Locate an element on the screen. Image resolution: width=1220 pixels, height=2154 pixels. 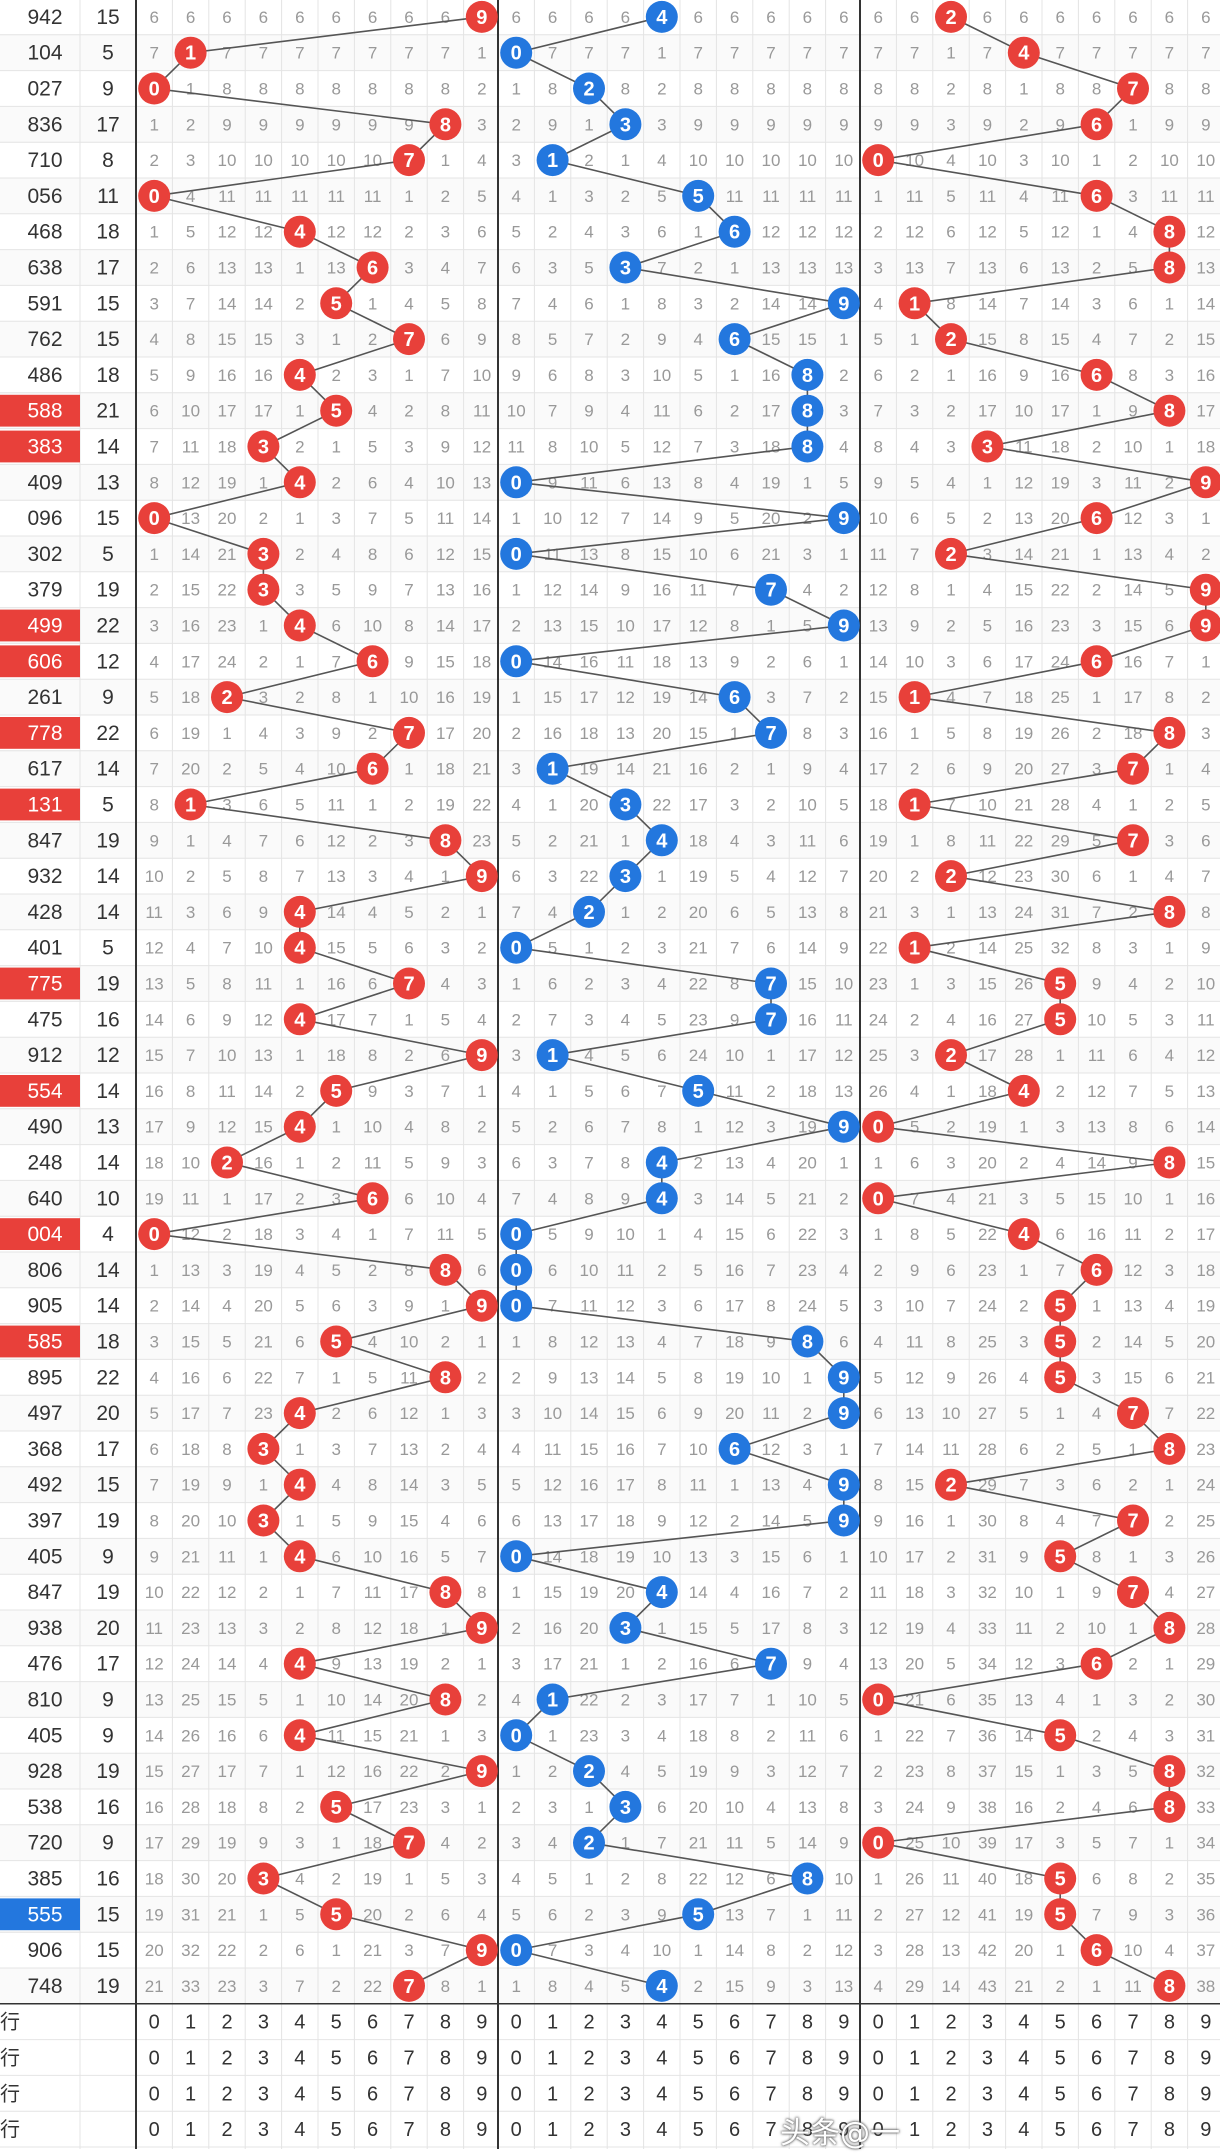
omission-value: 33 is located at coordinates (190, 1986).